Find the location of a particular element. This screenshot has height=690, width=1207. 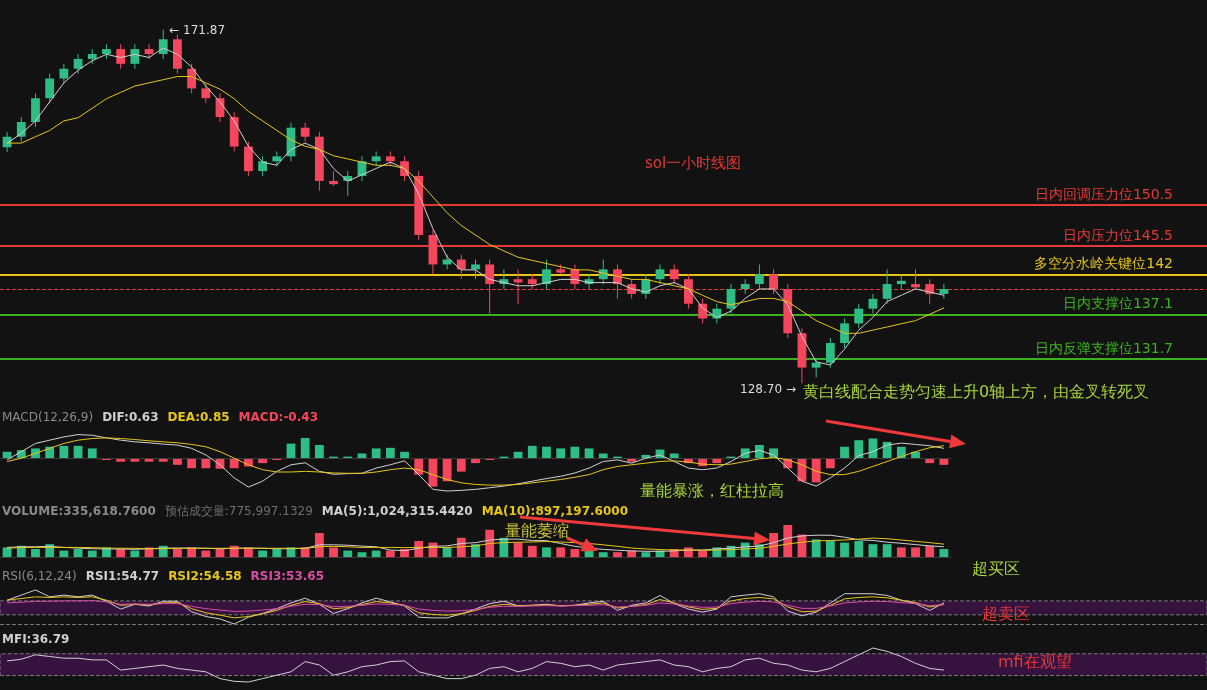

chart-title: RSI(6,12,24) is located at coordinates (39, 576).